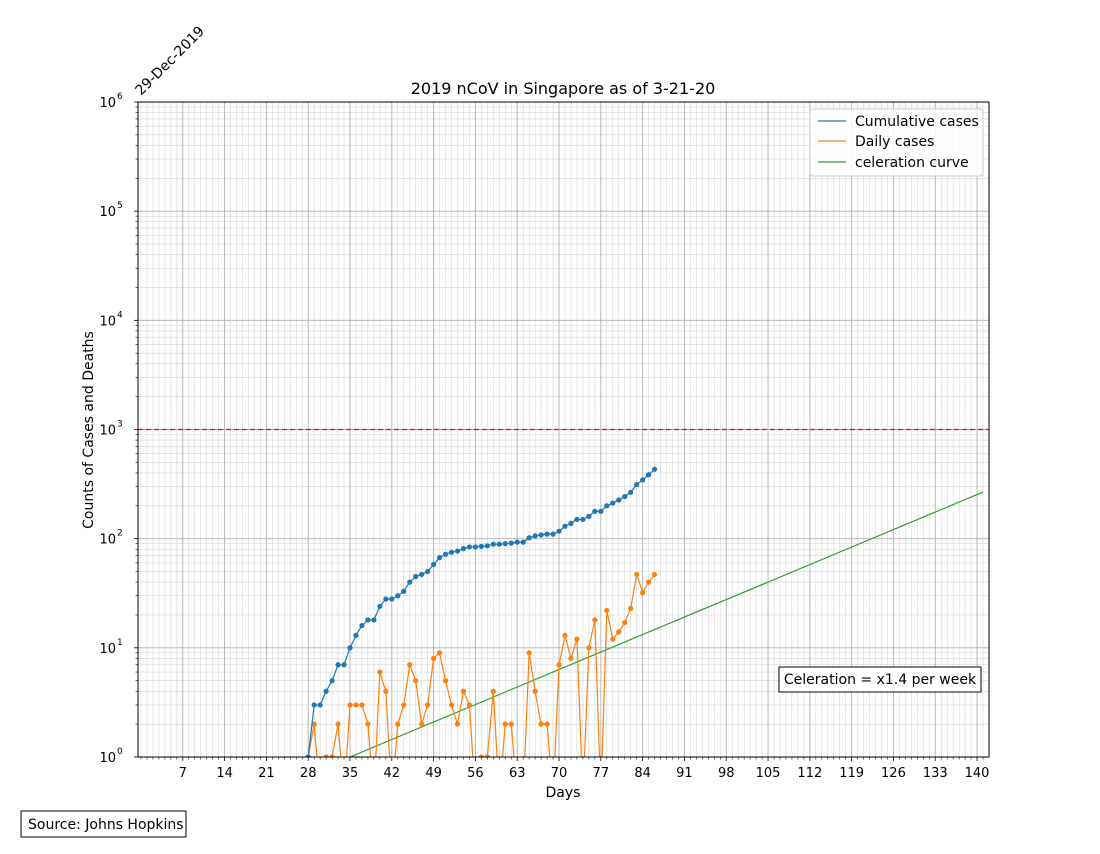 This screenshot has height=854, width=1100. Describe the element at coordinates (559, 773) in the screenshot. I see `x-tick-label: 70` at that location.